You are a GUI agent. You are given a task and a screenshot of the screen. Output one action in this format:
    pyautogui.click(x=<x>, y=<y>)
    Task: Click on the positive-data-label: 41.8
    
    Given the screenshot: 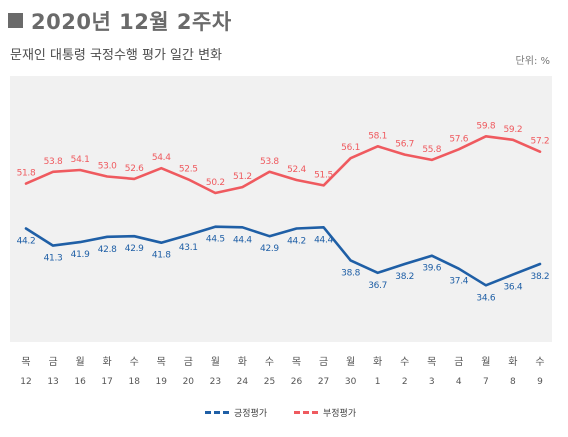 What is the action you would take?
    pyautogui.click(x=161, y=256)
    